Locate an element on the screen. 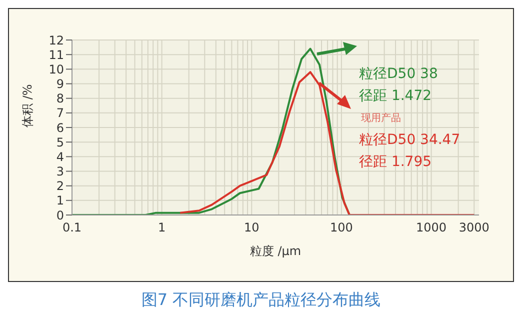 The width and height of the screenshot is (522, 315). x-axis-title: 粒度 /μm is located at coordinates (276, 251).